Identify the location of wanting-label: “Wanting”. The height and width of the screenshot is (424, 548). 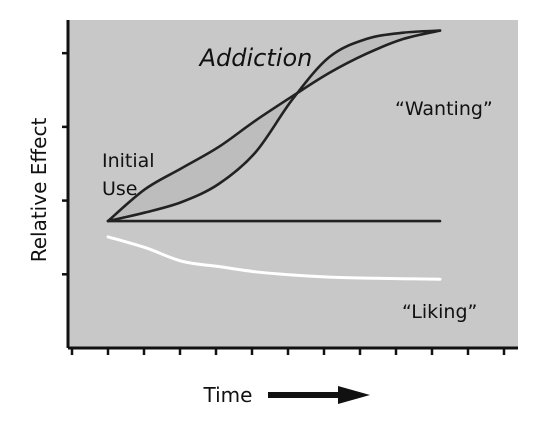
(444, 109).